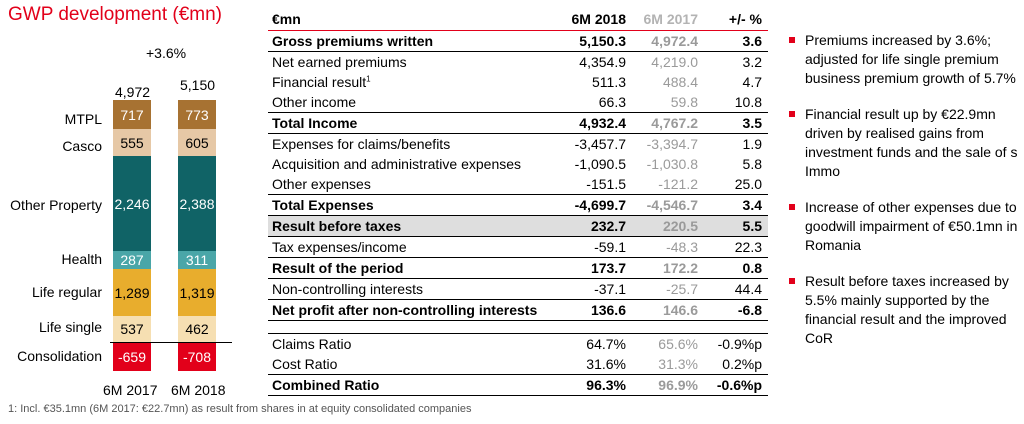  What do you see at coordinates (414, 123) in the screenshot?
I see `row-label: Total Income` at bounding box center [414, 123].